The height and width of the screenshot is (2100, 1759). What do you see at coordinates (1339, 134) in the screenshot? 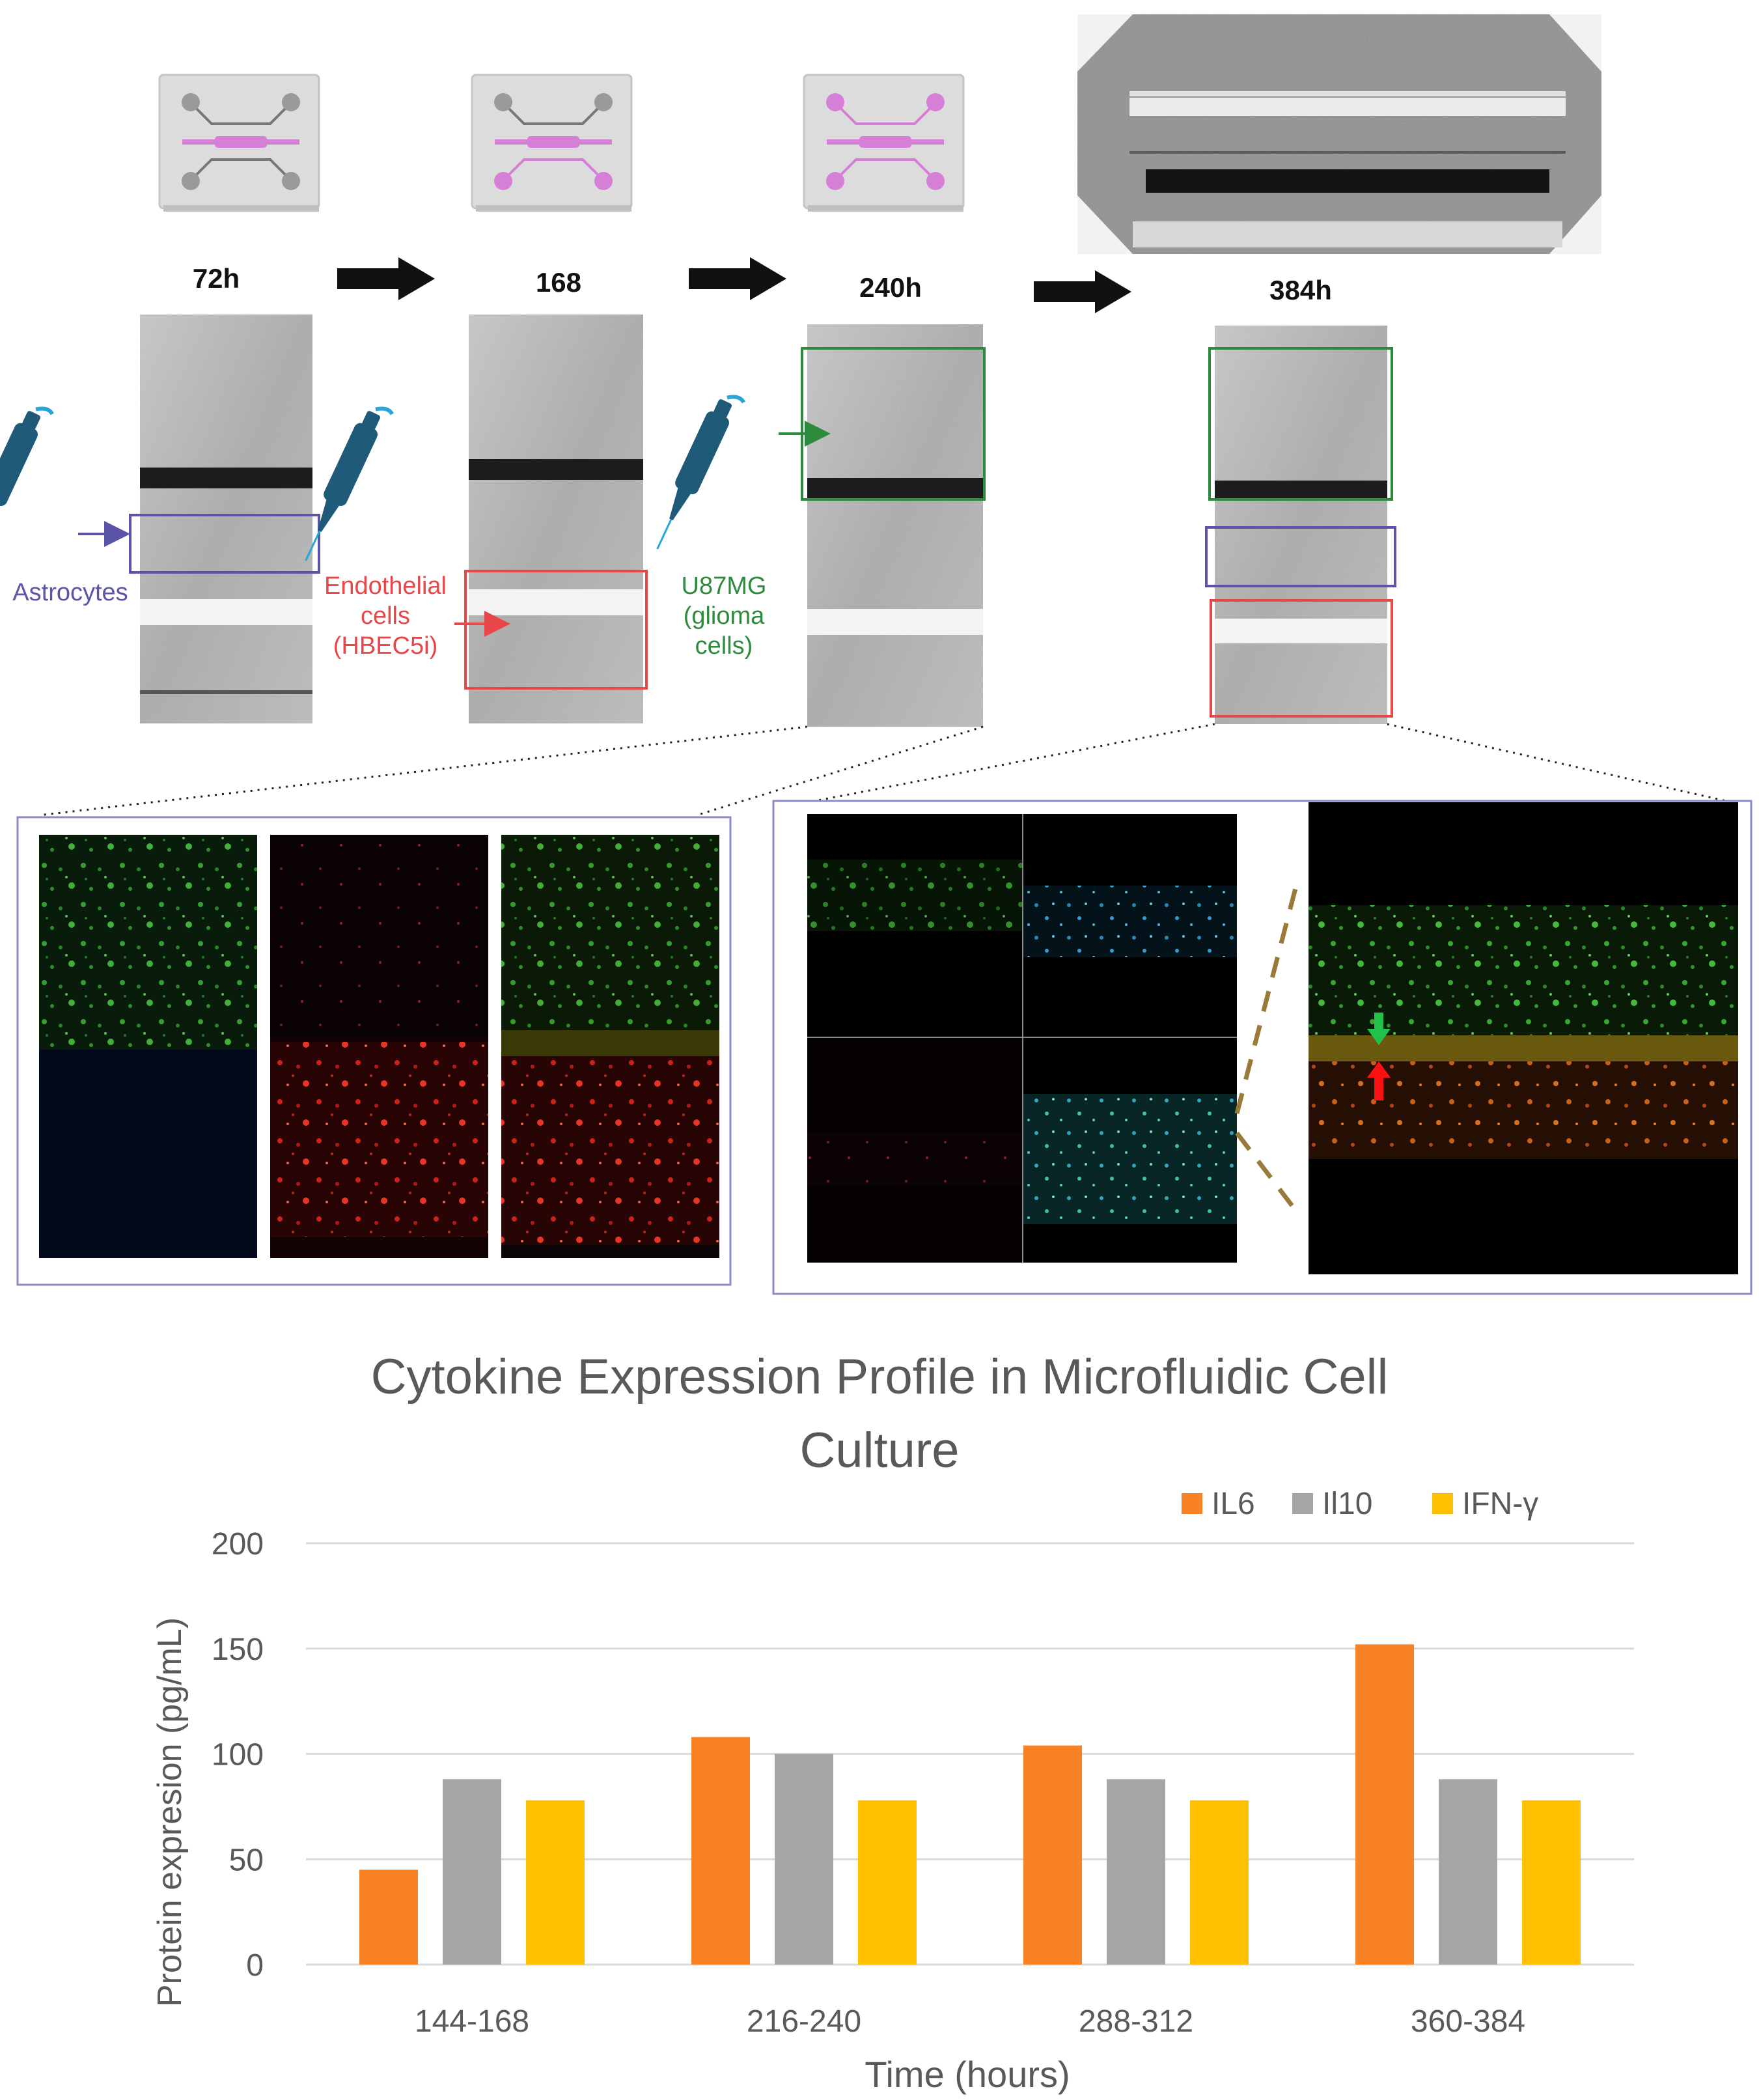
I see `device-overview-micrograph` at bounding box center [1339, 134].